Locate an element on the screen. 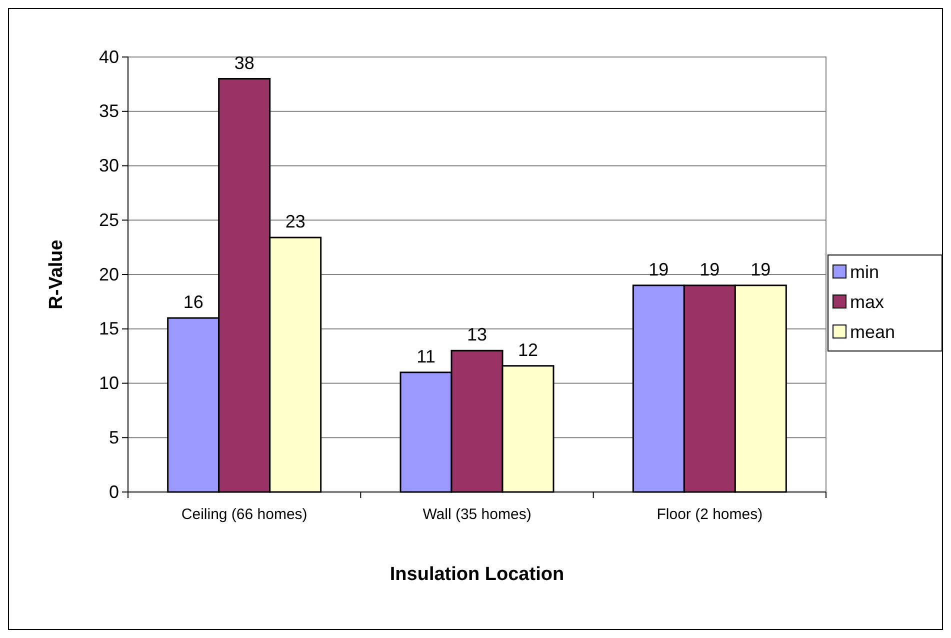  y-tick-label: 25 is located at coordinates (108, 220).